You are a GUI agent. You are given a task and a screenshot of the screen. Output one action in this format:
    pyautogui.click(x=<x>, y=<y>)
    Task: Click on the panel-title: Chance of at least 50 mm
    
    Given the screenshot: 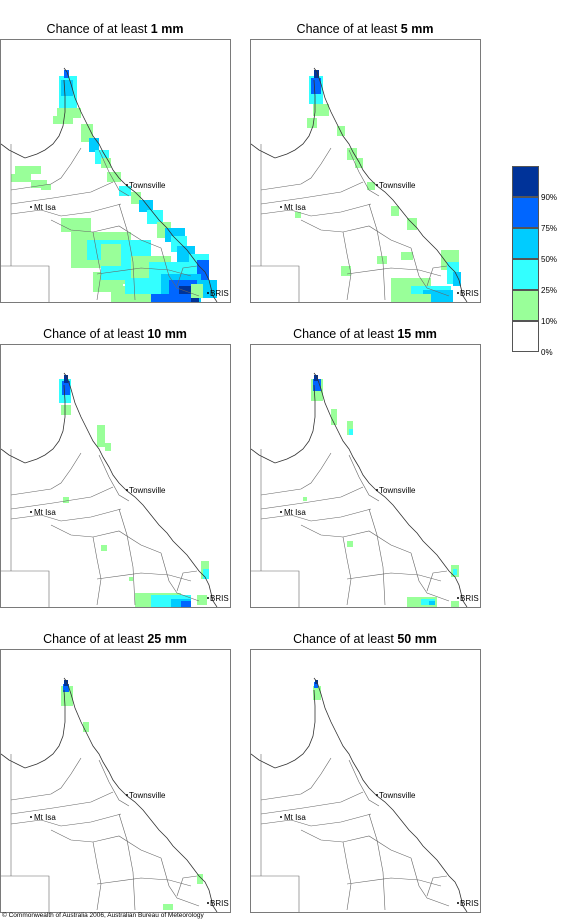 What is the action you would take?
    pyautogui.click(x=365, y=639)
    